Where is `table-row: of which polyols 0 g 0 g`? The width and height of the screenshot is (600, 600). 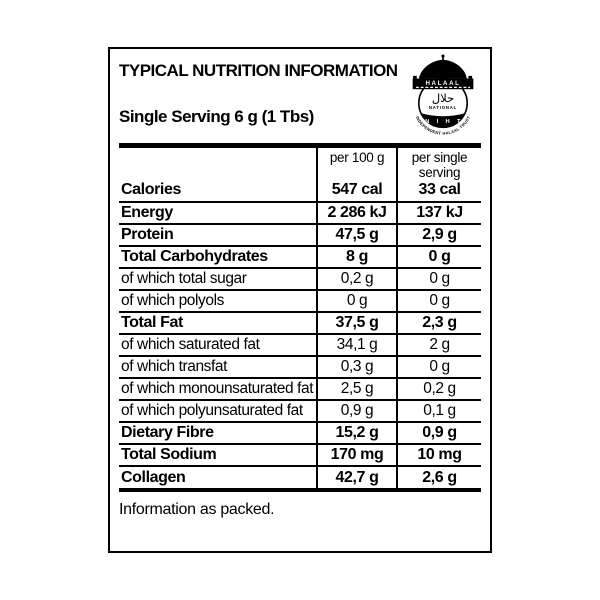
table-row: of which polyols 0 g 0 g is located at coordinates (300, 301).